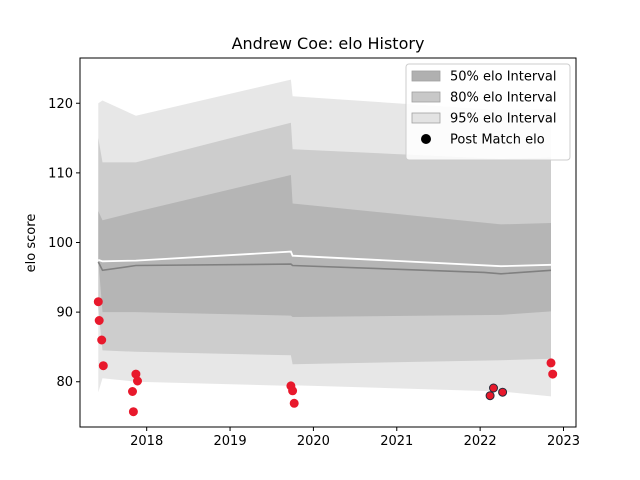 This screenshot has width=640, height=480. I want to click on chart-title: Andrew Coe: elo History, so click(328, 43).